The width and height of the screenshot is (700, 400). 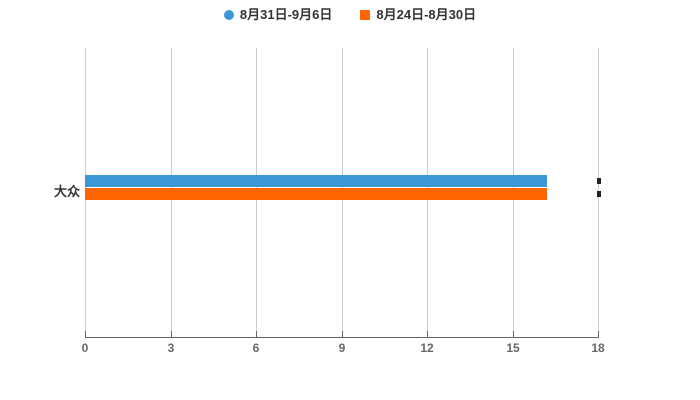 What do you see at coordinates (342, 337) in the screenshot?
I see `x-axis-line` at bounding box center [342, 337].